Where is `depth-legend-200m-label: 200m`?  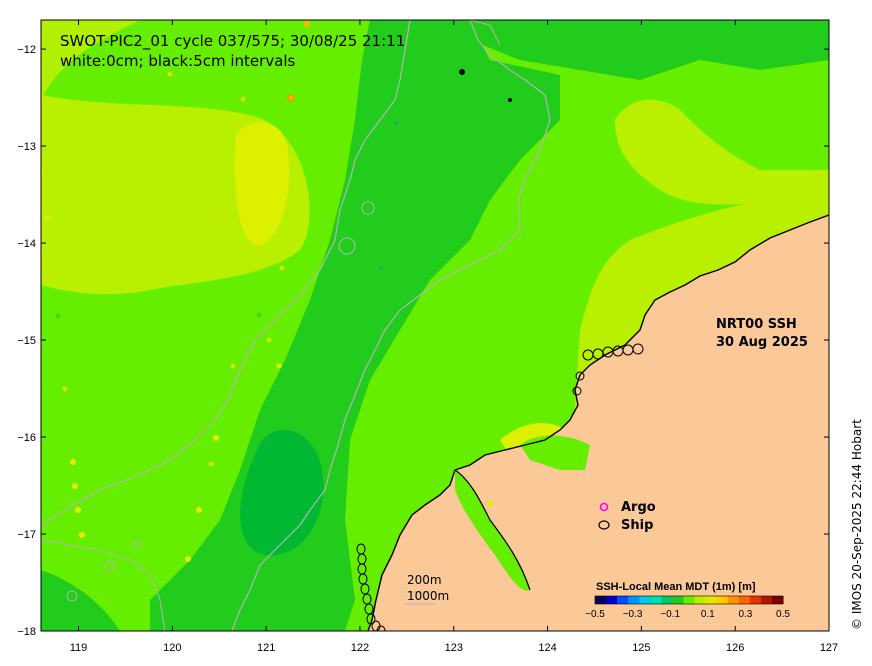 depth-legend-200m-label: 200m is located at coordinates (424, 580).